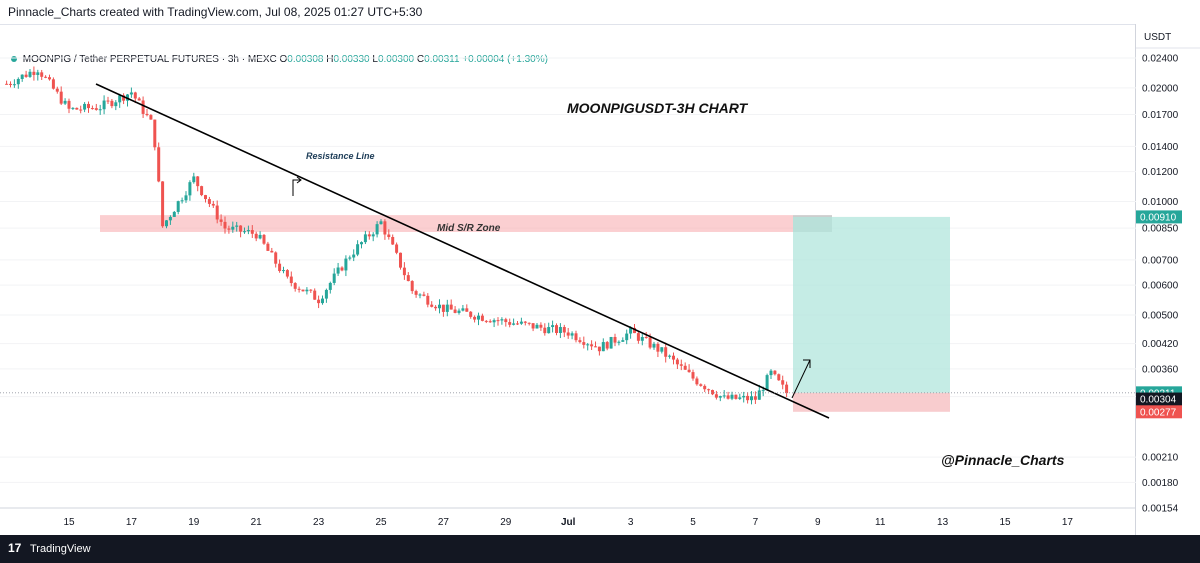  I want to click on footer-brand: TradingView, so click(60, 549).